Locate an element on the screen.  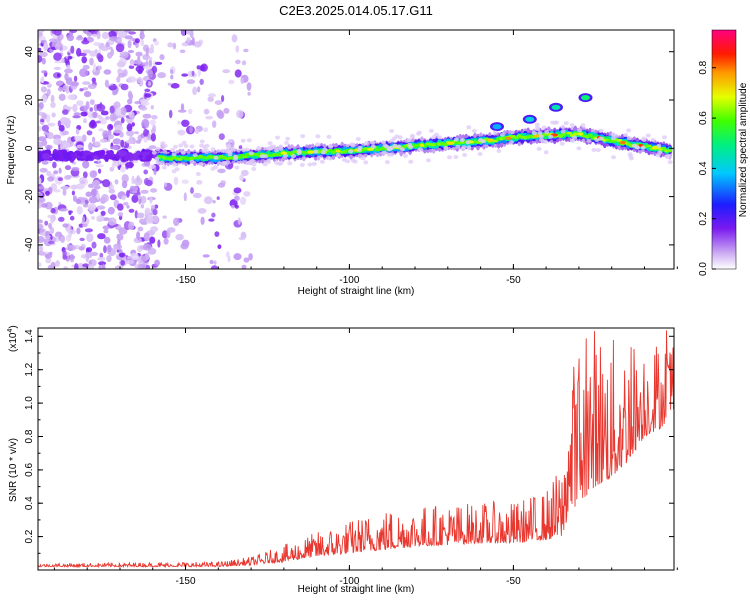
branch-blob-inner is located at coordinates (556, 107).